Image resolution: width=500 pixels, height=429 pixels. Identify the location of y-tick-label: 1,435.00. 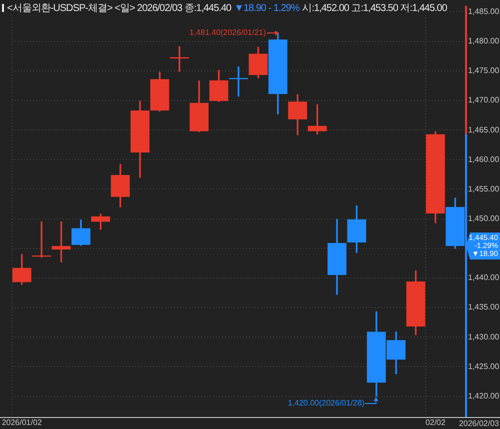
(484, 307).